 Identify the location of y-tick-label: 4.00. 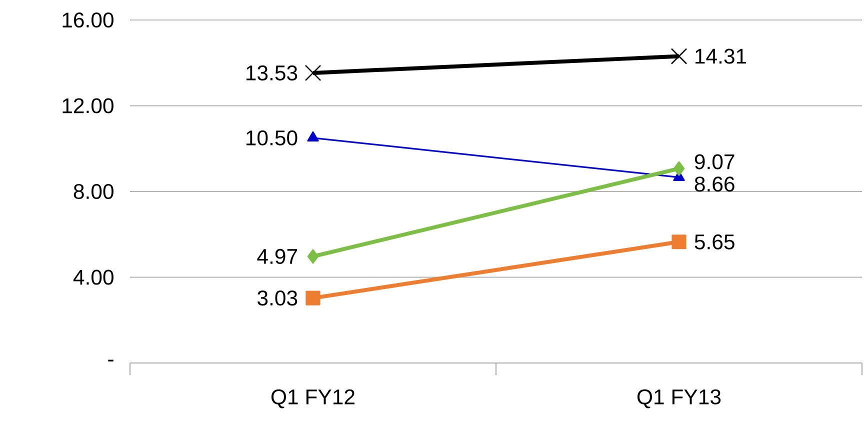
(93, 277).